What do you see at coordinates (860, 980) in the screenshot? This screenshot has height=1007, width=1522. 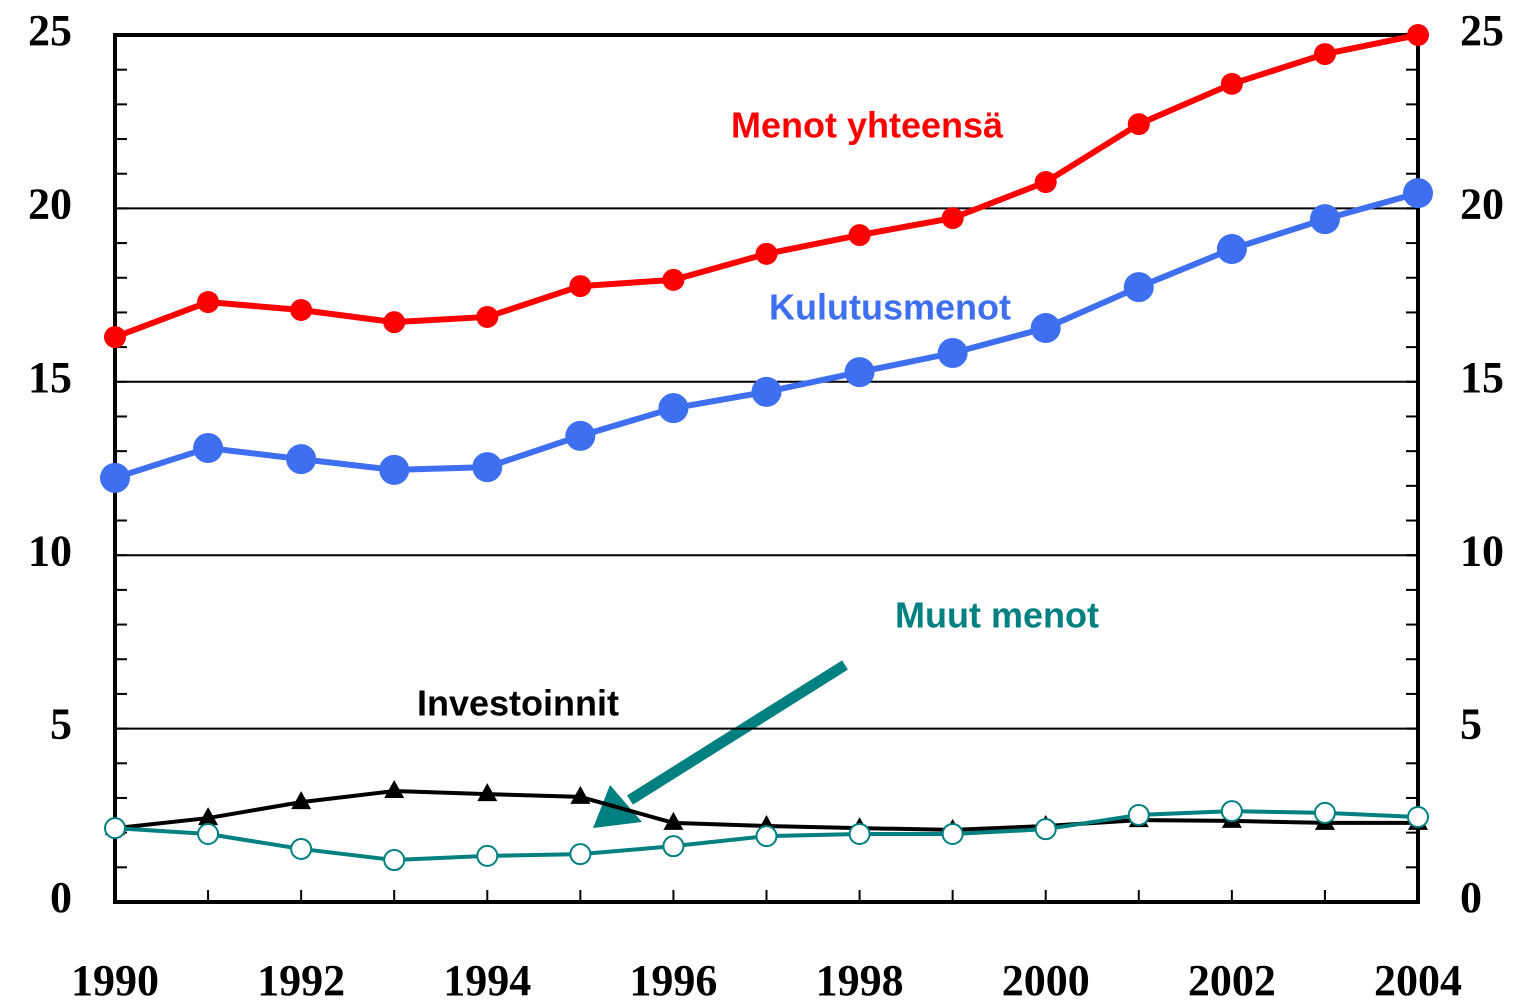 I see `x-tick-label: 1998` at bounding box center [860, 980].